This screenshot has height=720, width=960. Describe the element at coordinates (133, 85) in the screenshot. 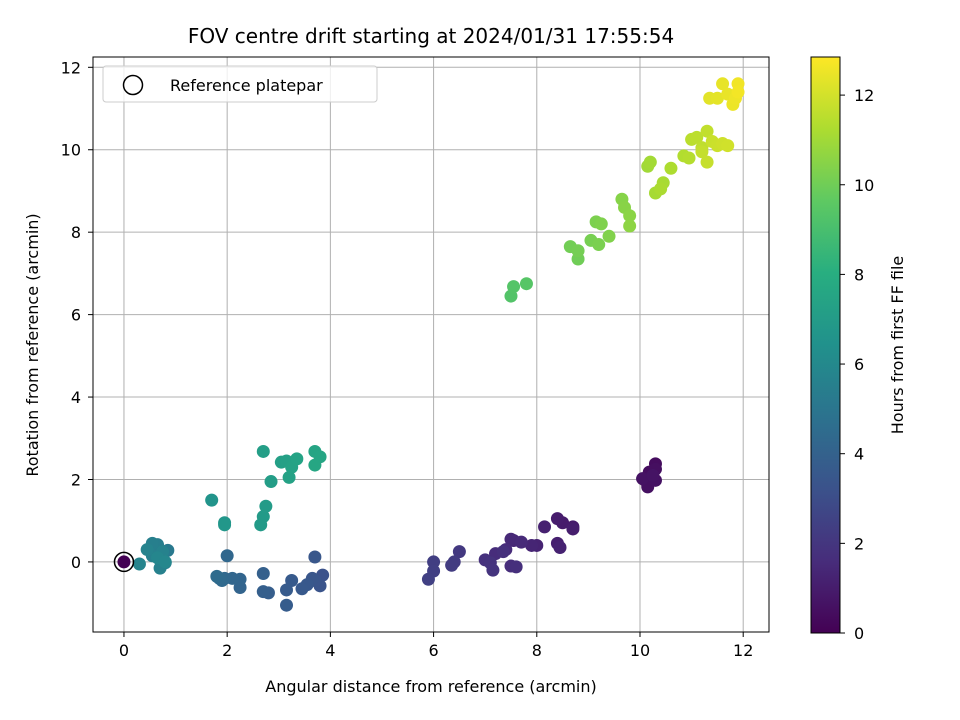

I see `legend-marker` at that location.